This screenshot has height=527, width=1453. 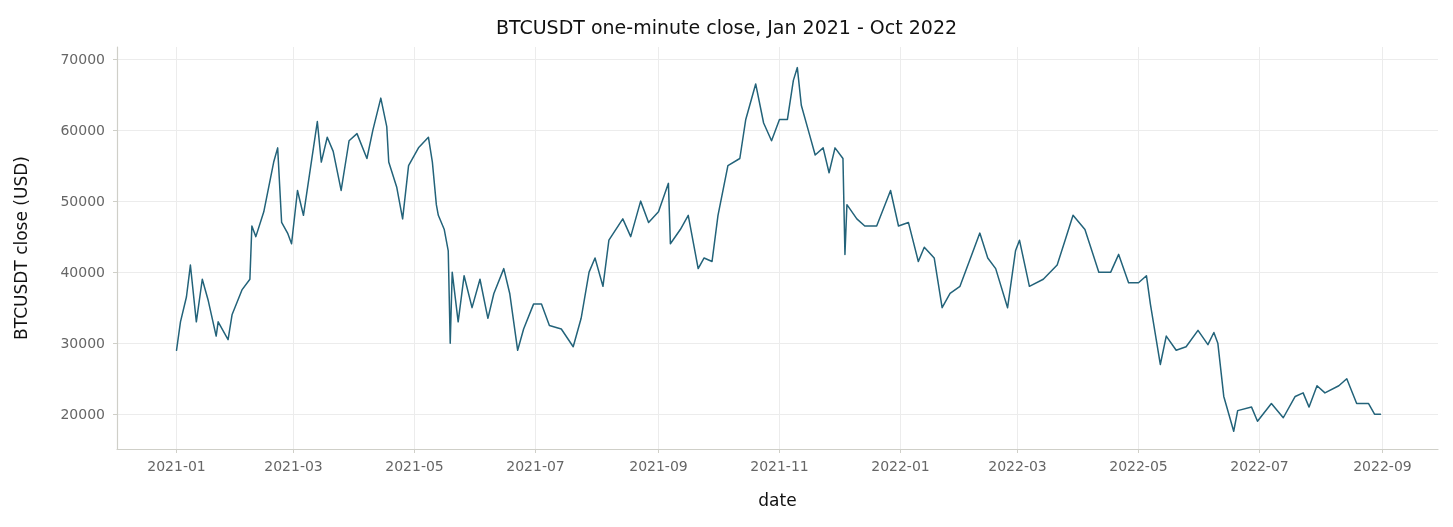 I want to click on x-tick-label: 2021-09, so click(x=658, y=466).